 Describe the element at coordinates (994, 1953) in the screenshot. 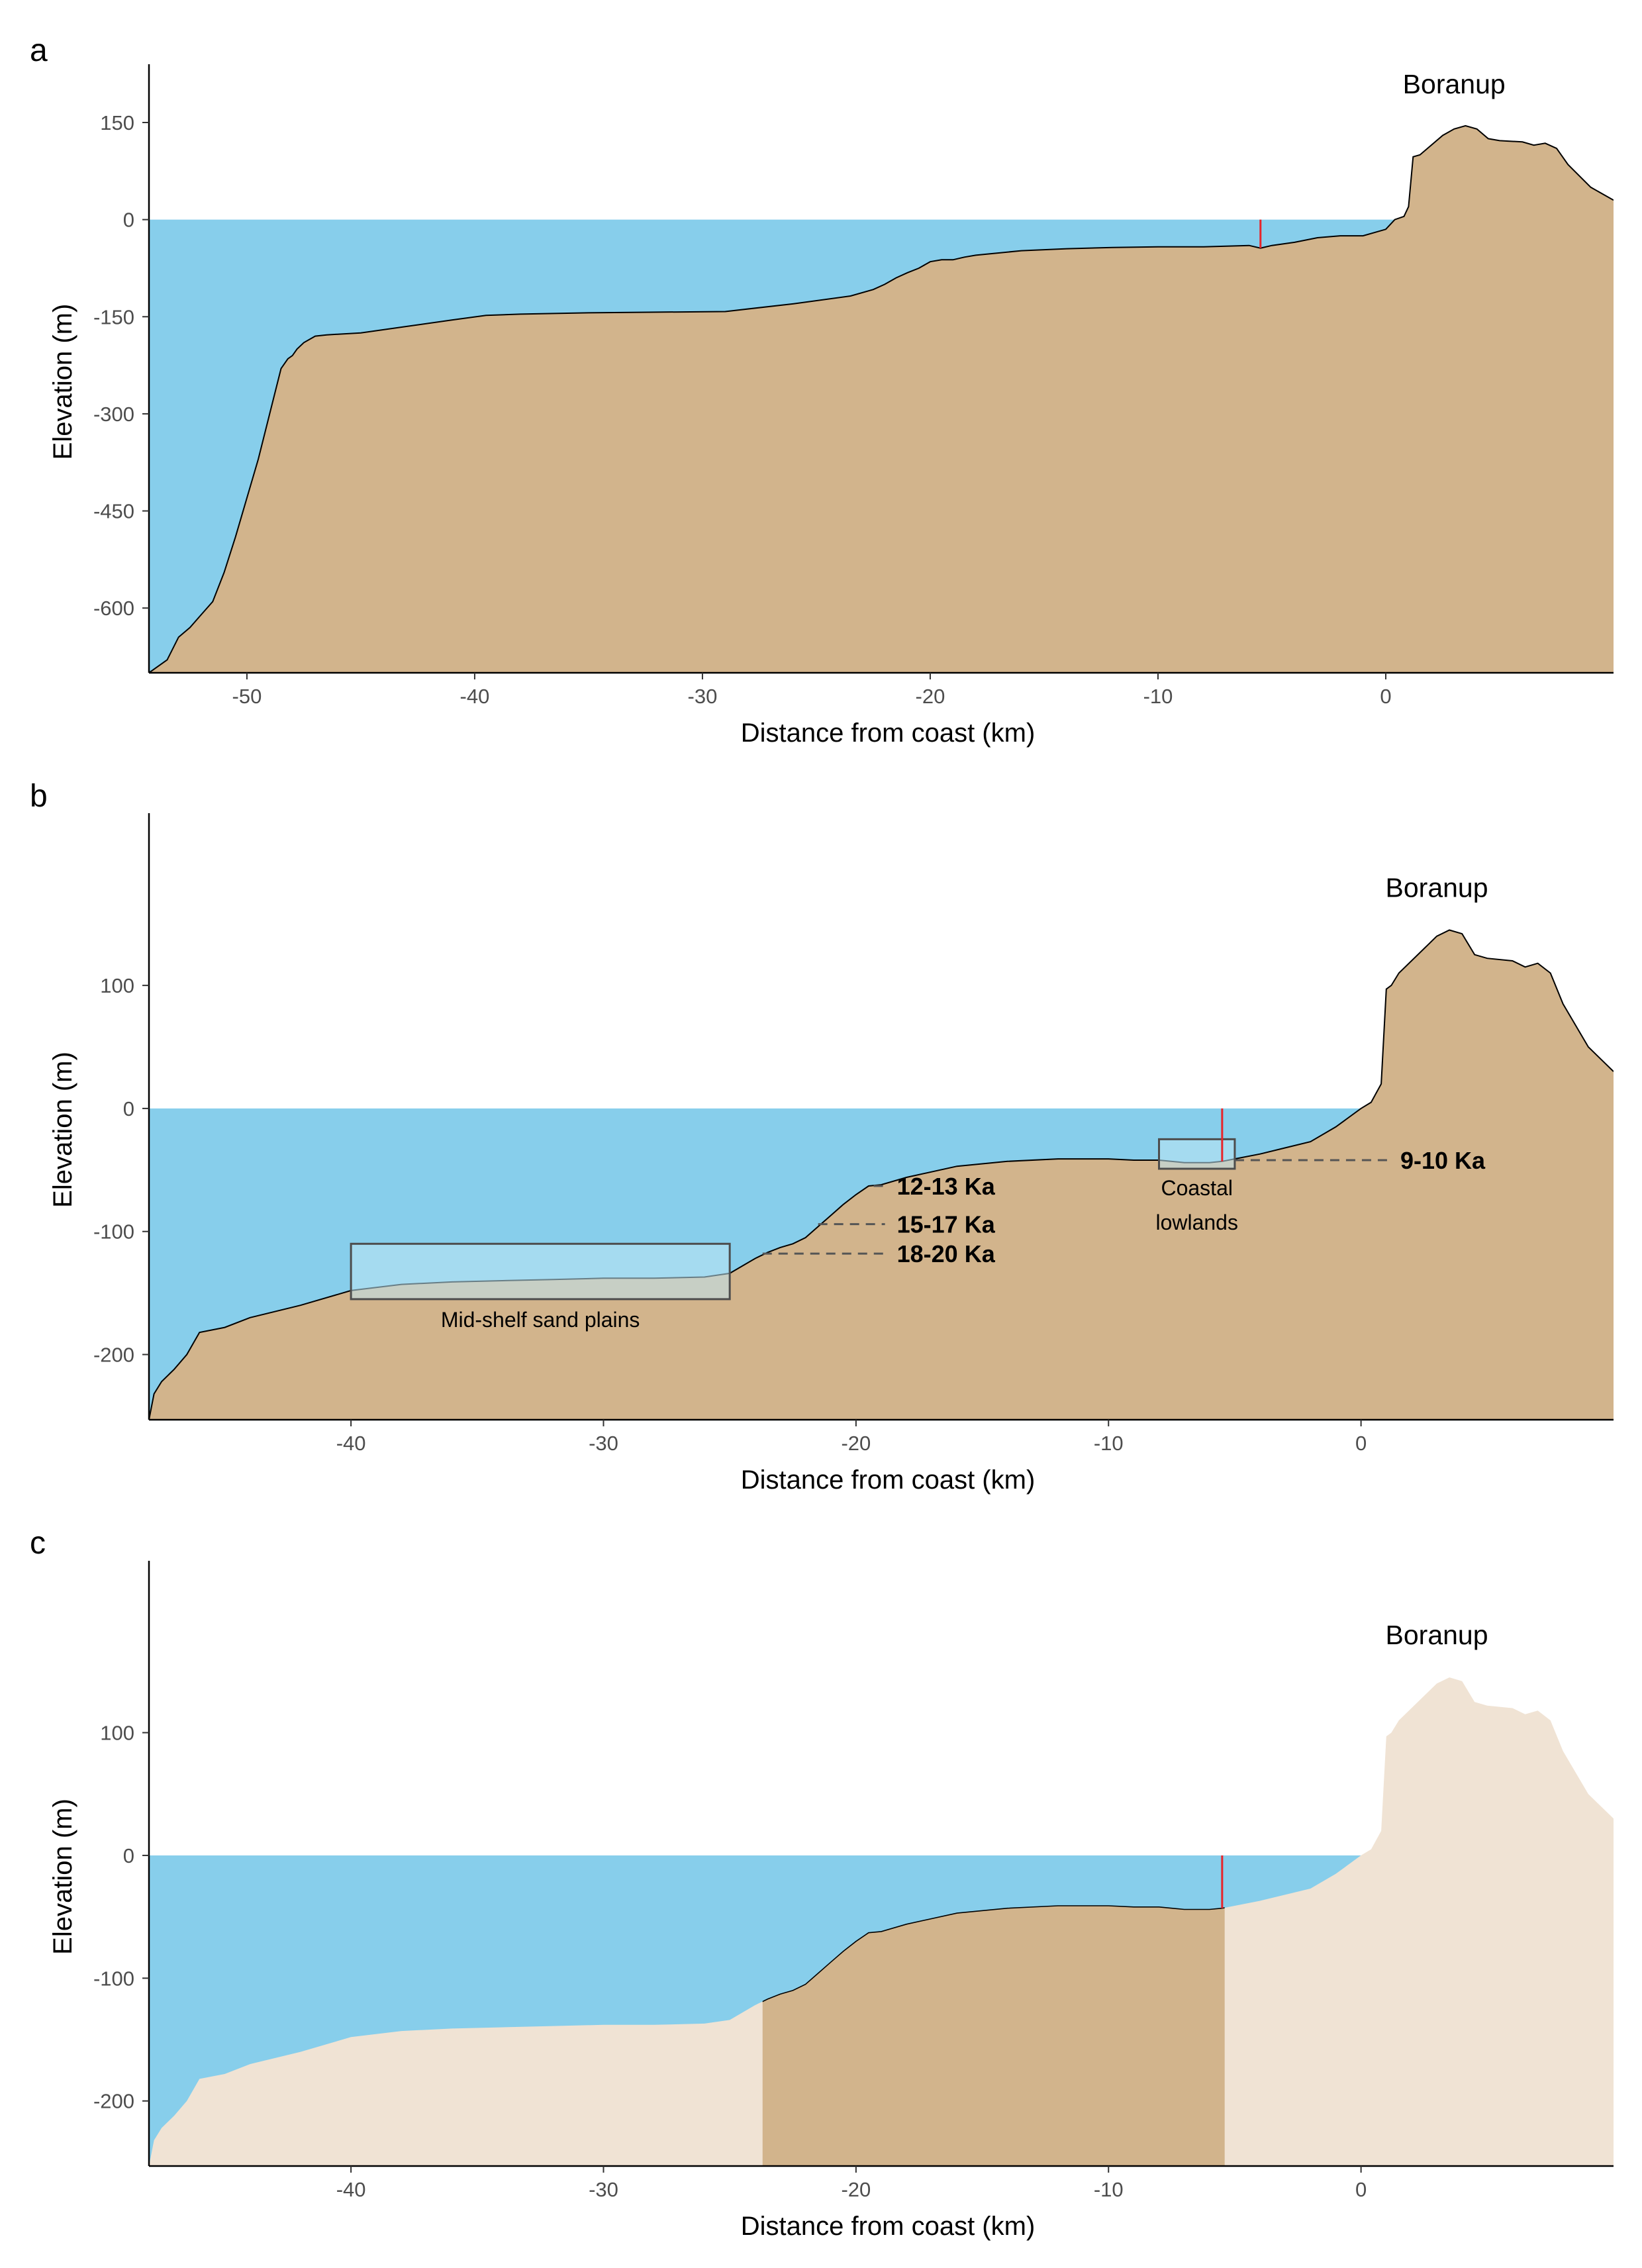

I see `terrain-outline` at that location.